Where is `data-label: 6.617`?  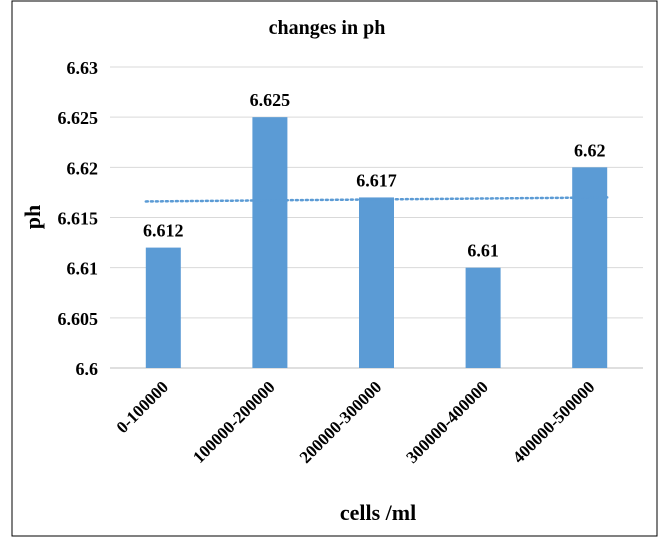 data-label: 6.617 is located at coordinates (376, 180).